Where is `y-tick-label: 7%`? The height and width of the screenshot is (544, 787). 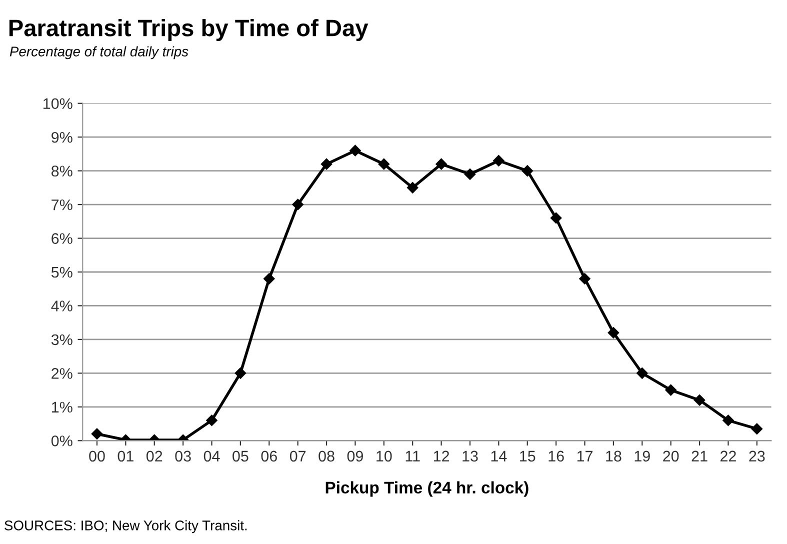 y-tick-label: 7% is located at coordinates (62, 204).